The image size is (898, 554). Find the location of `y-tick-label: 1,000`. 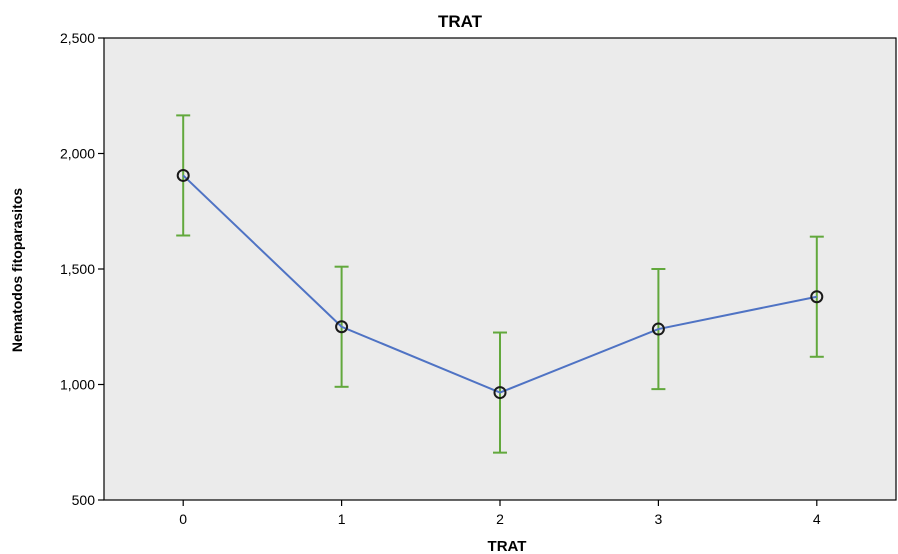

y-tick-label: 1,000 is located at coordinates (77, 385).